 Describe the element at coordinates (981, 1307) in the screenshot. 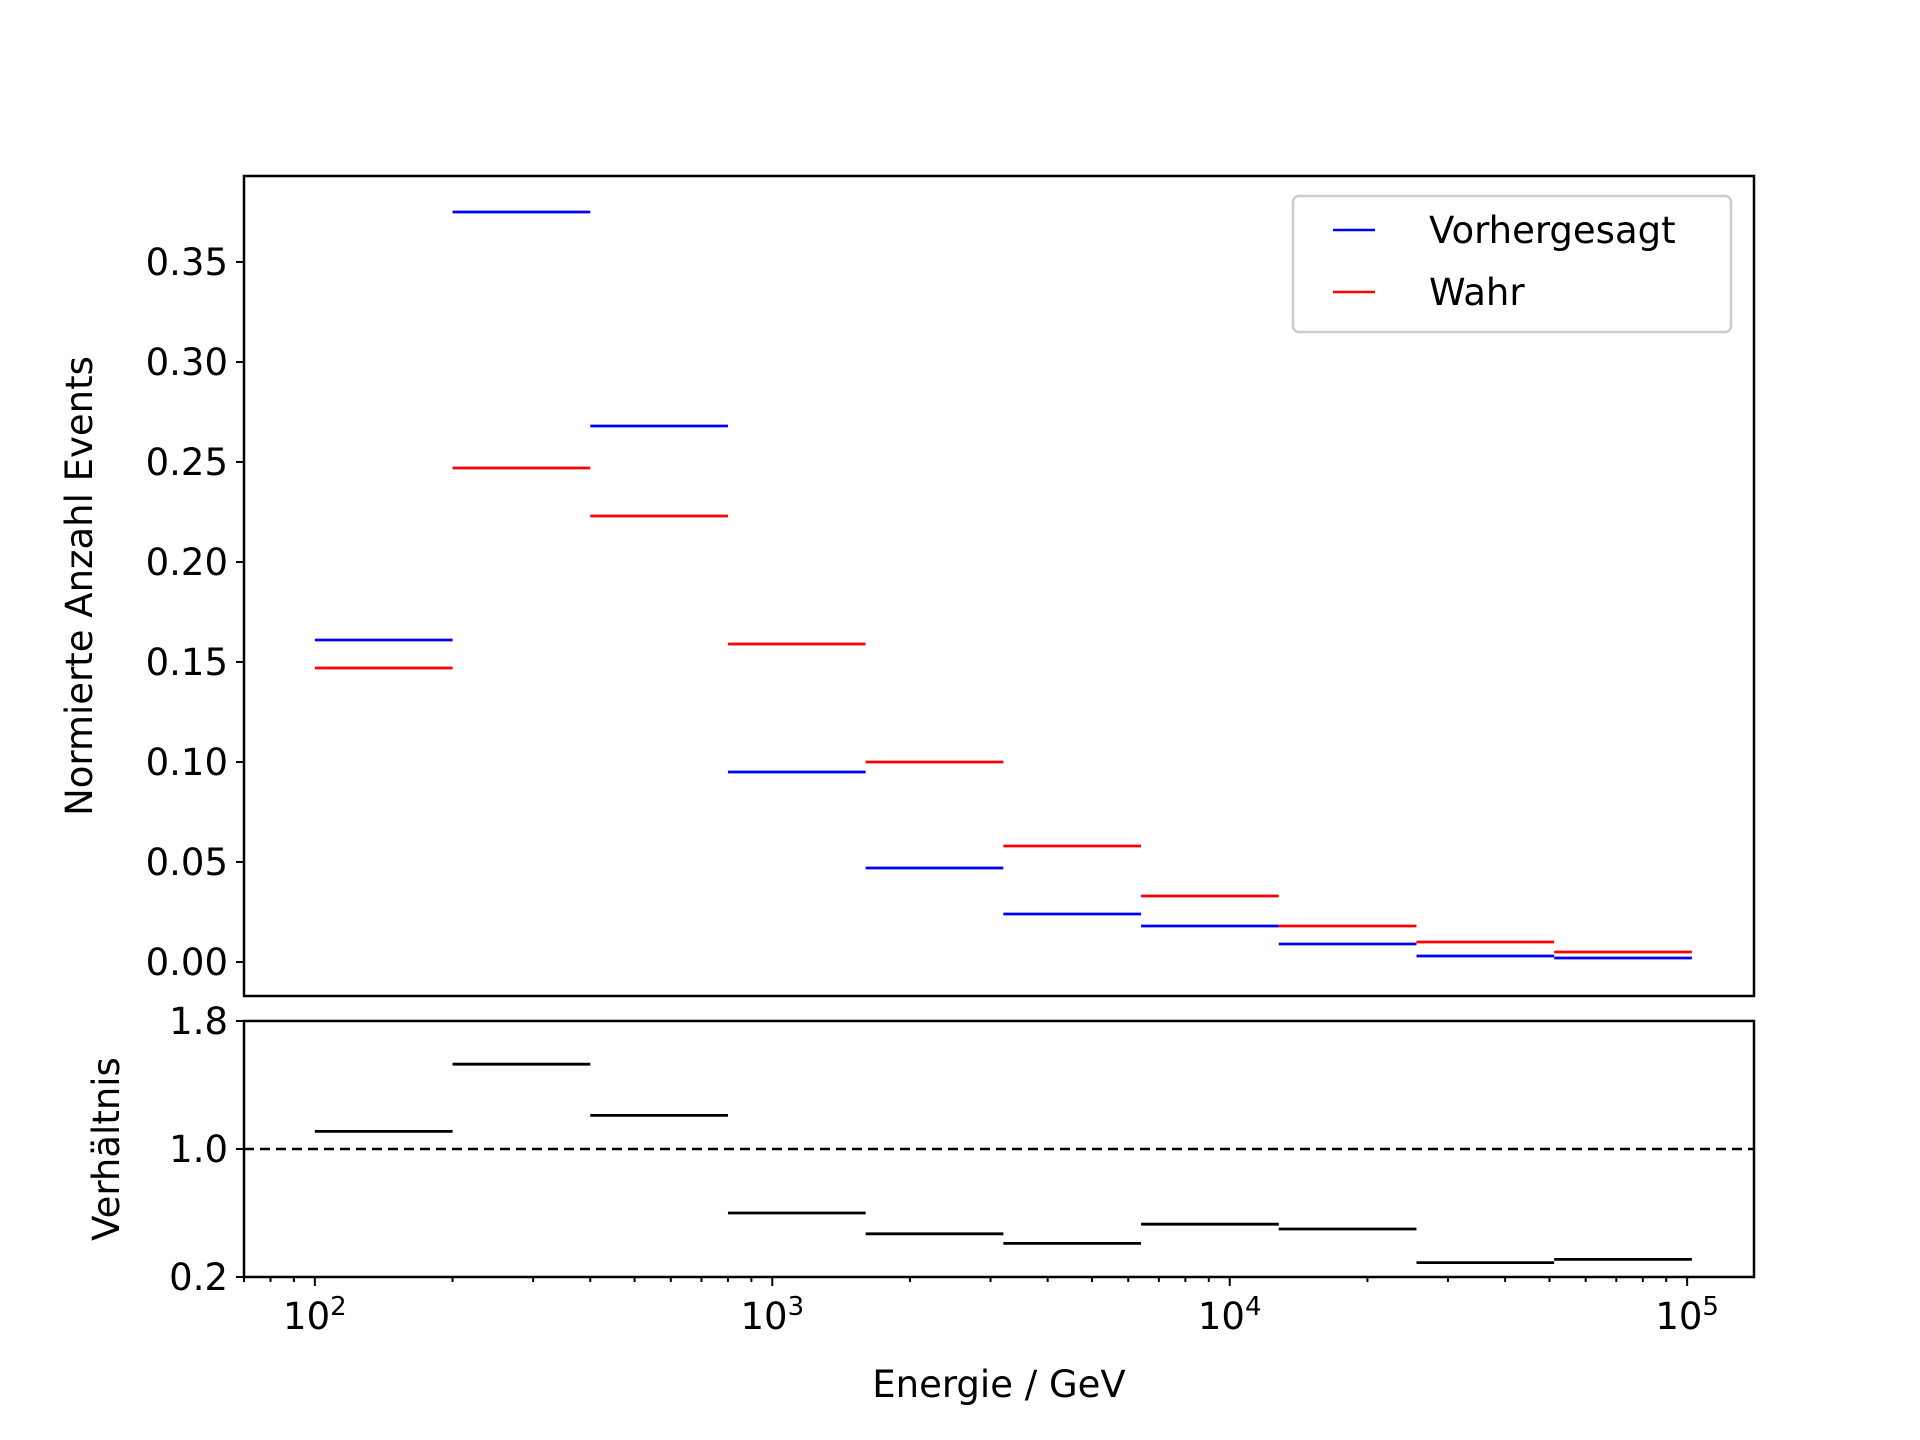

I see `x-ticks: 10² 10³ 10⁴ 10⁵` at that location.